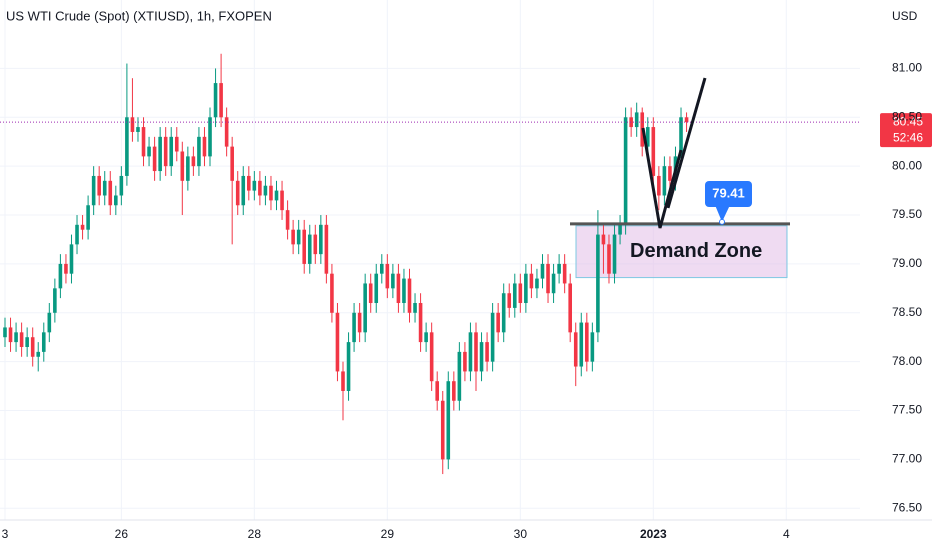  What do you see at coordinates (907, 116) in the screenshot?
I see `y-tick-label: 80.50` at bounding box center [907, 116].